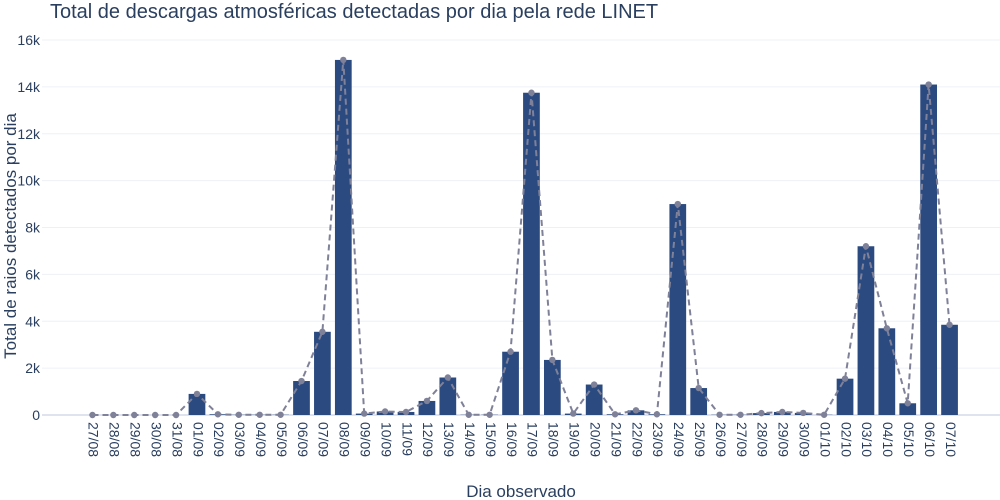 The image size is (1000, 500). I want to click on y-axis-ticks: 0 2k 4k 6k 8k 10k 12k 14k 16k, so click(29, 227).